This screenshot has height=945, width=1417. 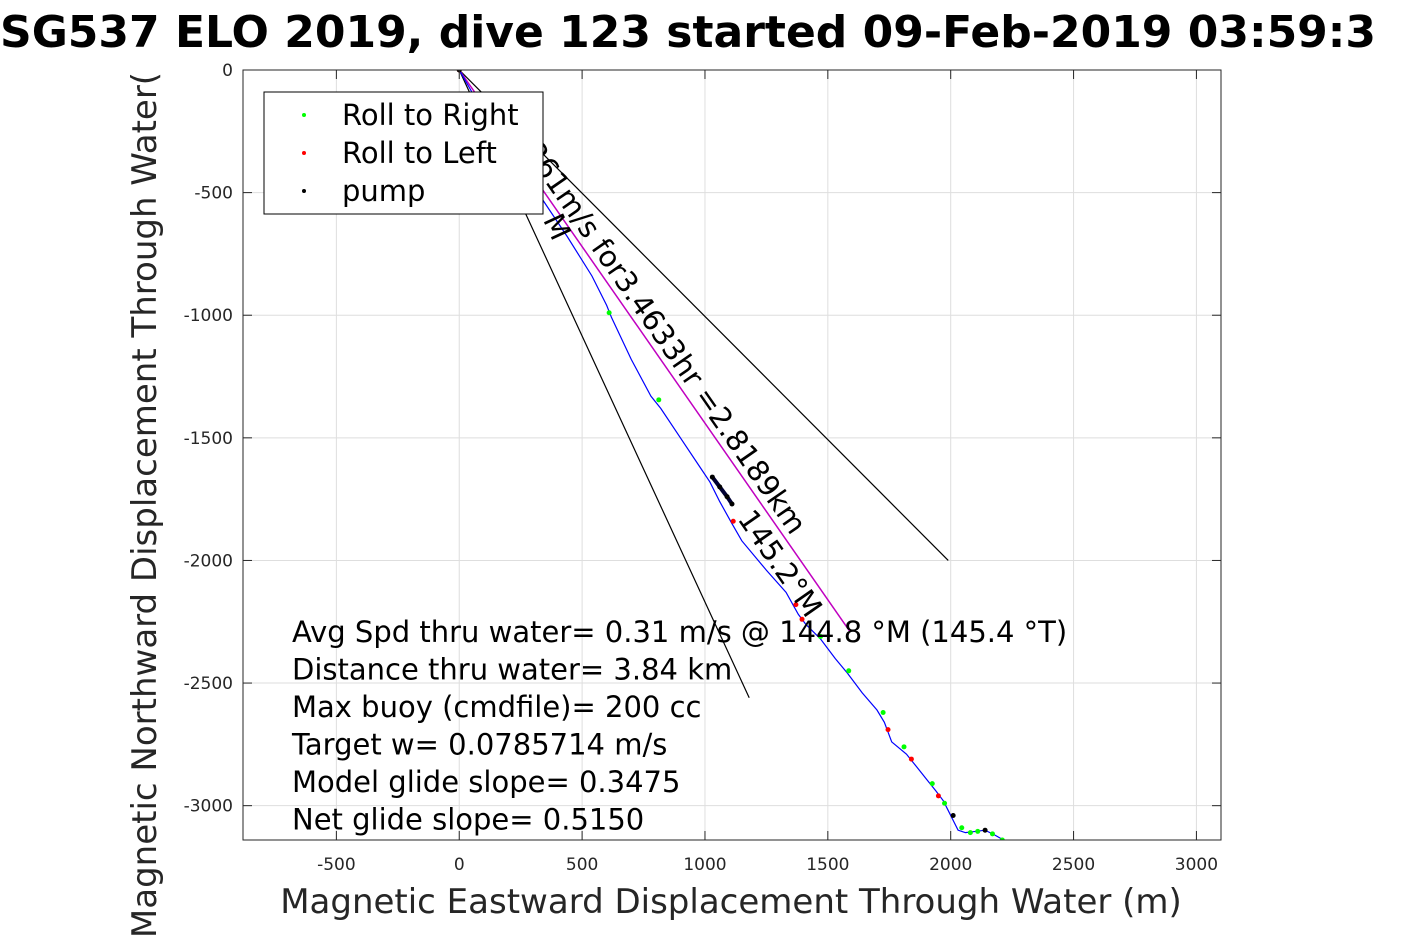 What do you see at coordinates (208, 561) in the screenshot?
I see `y-tick-label: -2000` at bounding box center [208, 561].